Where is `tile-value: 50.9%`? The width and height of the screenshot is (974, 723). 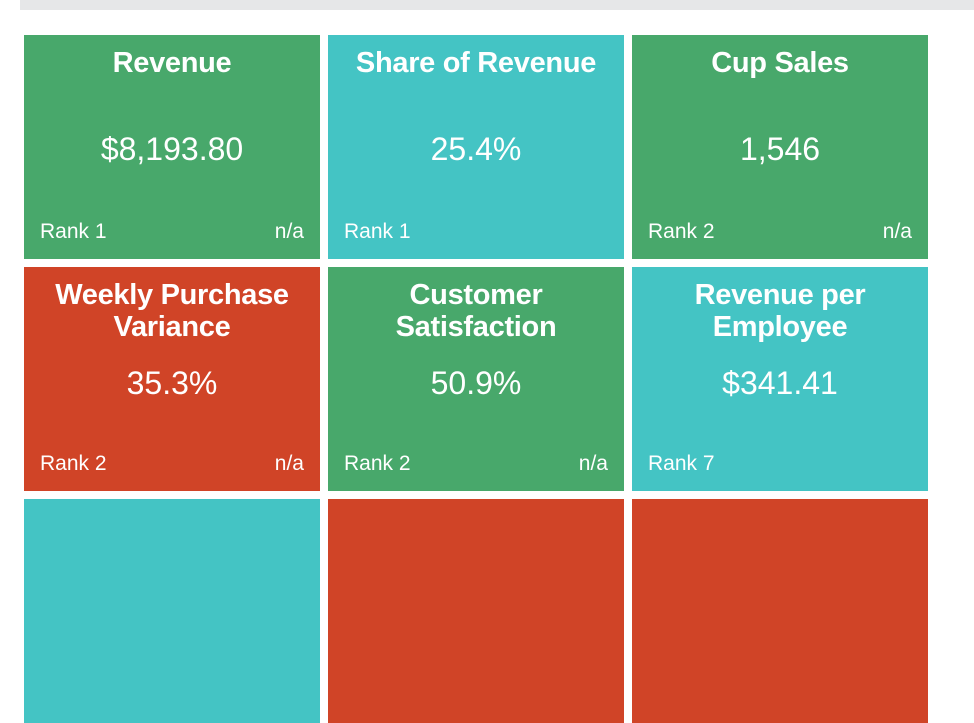
tile-value: 50.9% is located at coordinates (476, 383).